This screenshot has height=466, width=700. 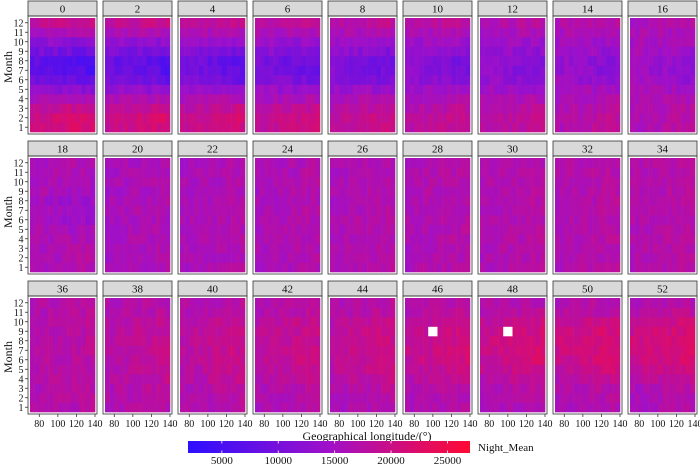 What do you see at coordinates (21, 360) in the screenshot?
I see `y-tick-label: 6` at bounding box center [21, 360].